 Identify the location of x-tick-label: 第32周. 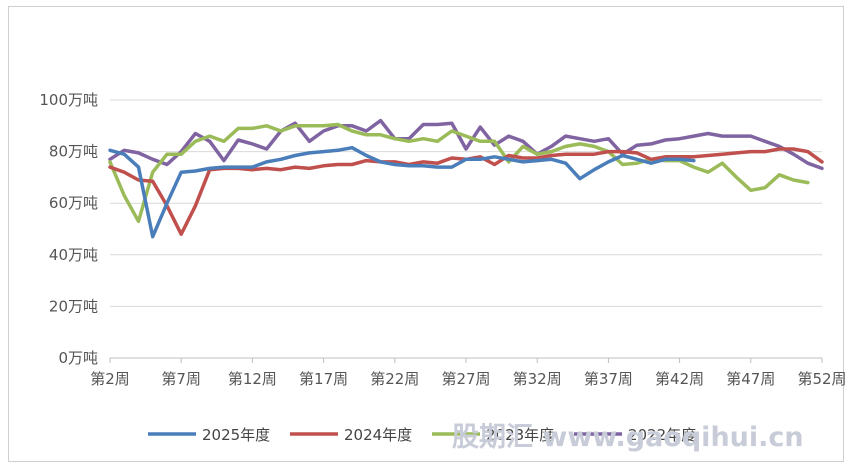
(537, 379).